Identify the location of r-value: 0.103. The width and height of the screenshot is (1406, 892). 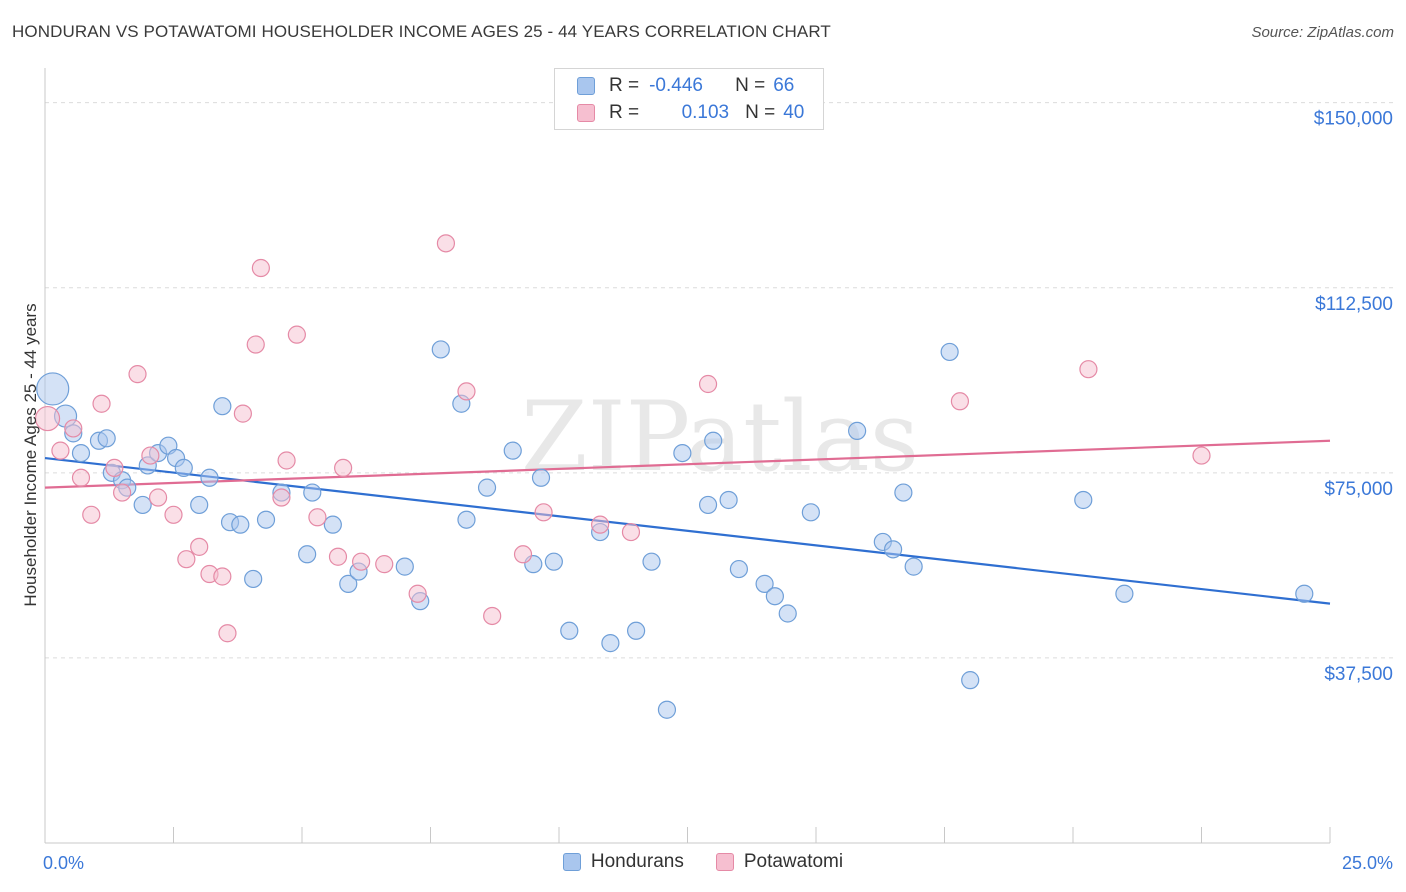
(705, 112).